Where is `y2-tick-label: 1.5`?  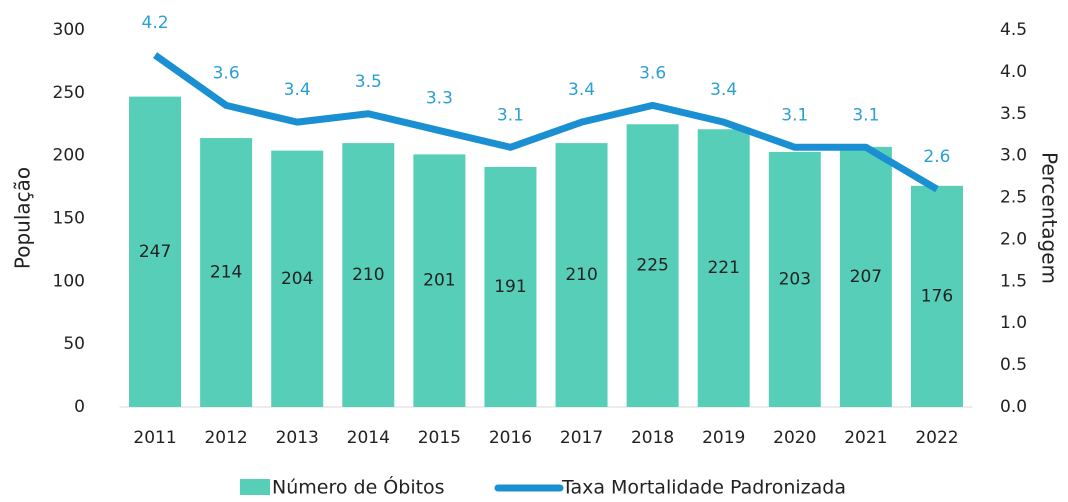
y2-tick-label: 1.5 is located at coordinates (1013, 281).